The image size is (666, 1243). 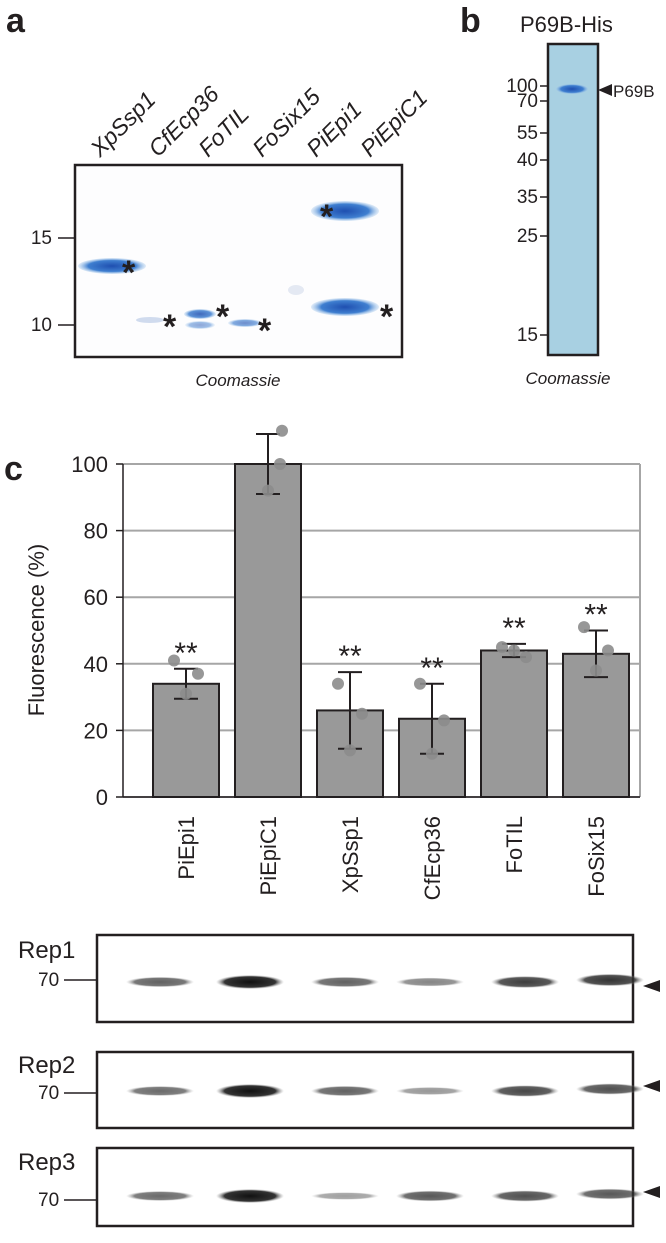 What do you see at coordinates (102, 797) in the screenshot?
I see `y-tick-label: 0` at bounding box center [102, 797].